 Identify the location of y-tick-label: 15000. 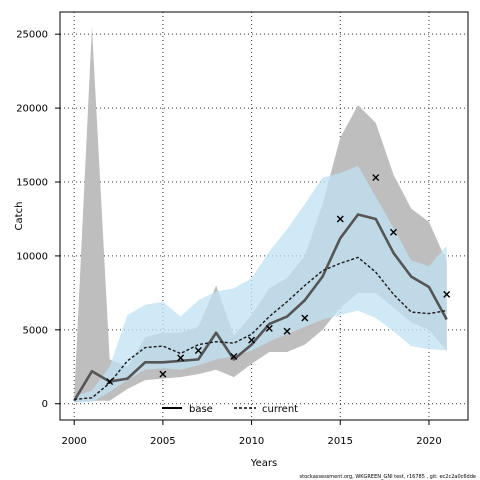
(32, 183).